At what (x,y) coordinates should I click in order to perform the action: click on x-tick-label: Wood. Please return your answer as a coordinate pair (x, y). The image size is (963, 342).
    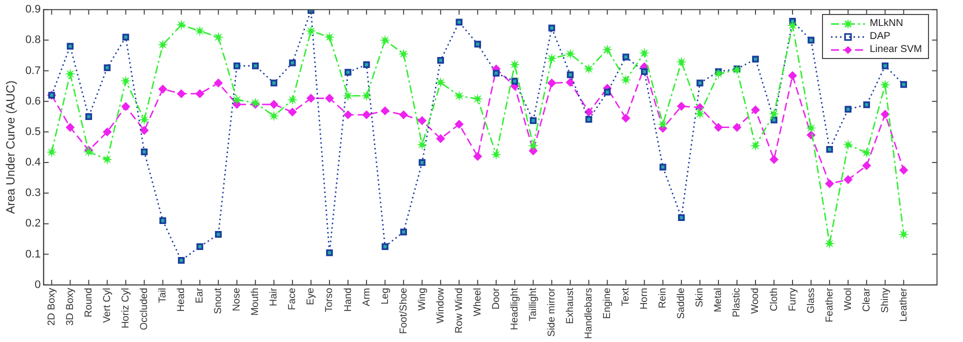
    Looking at the image, I should click on (756, 301).